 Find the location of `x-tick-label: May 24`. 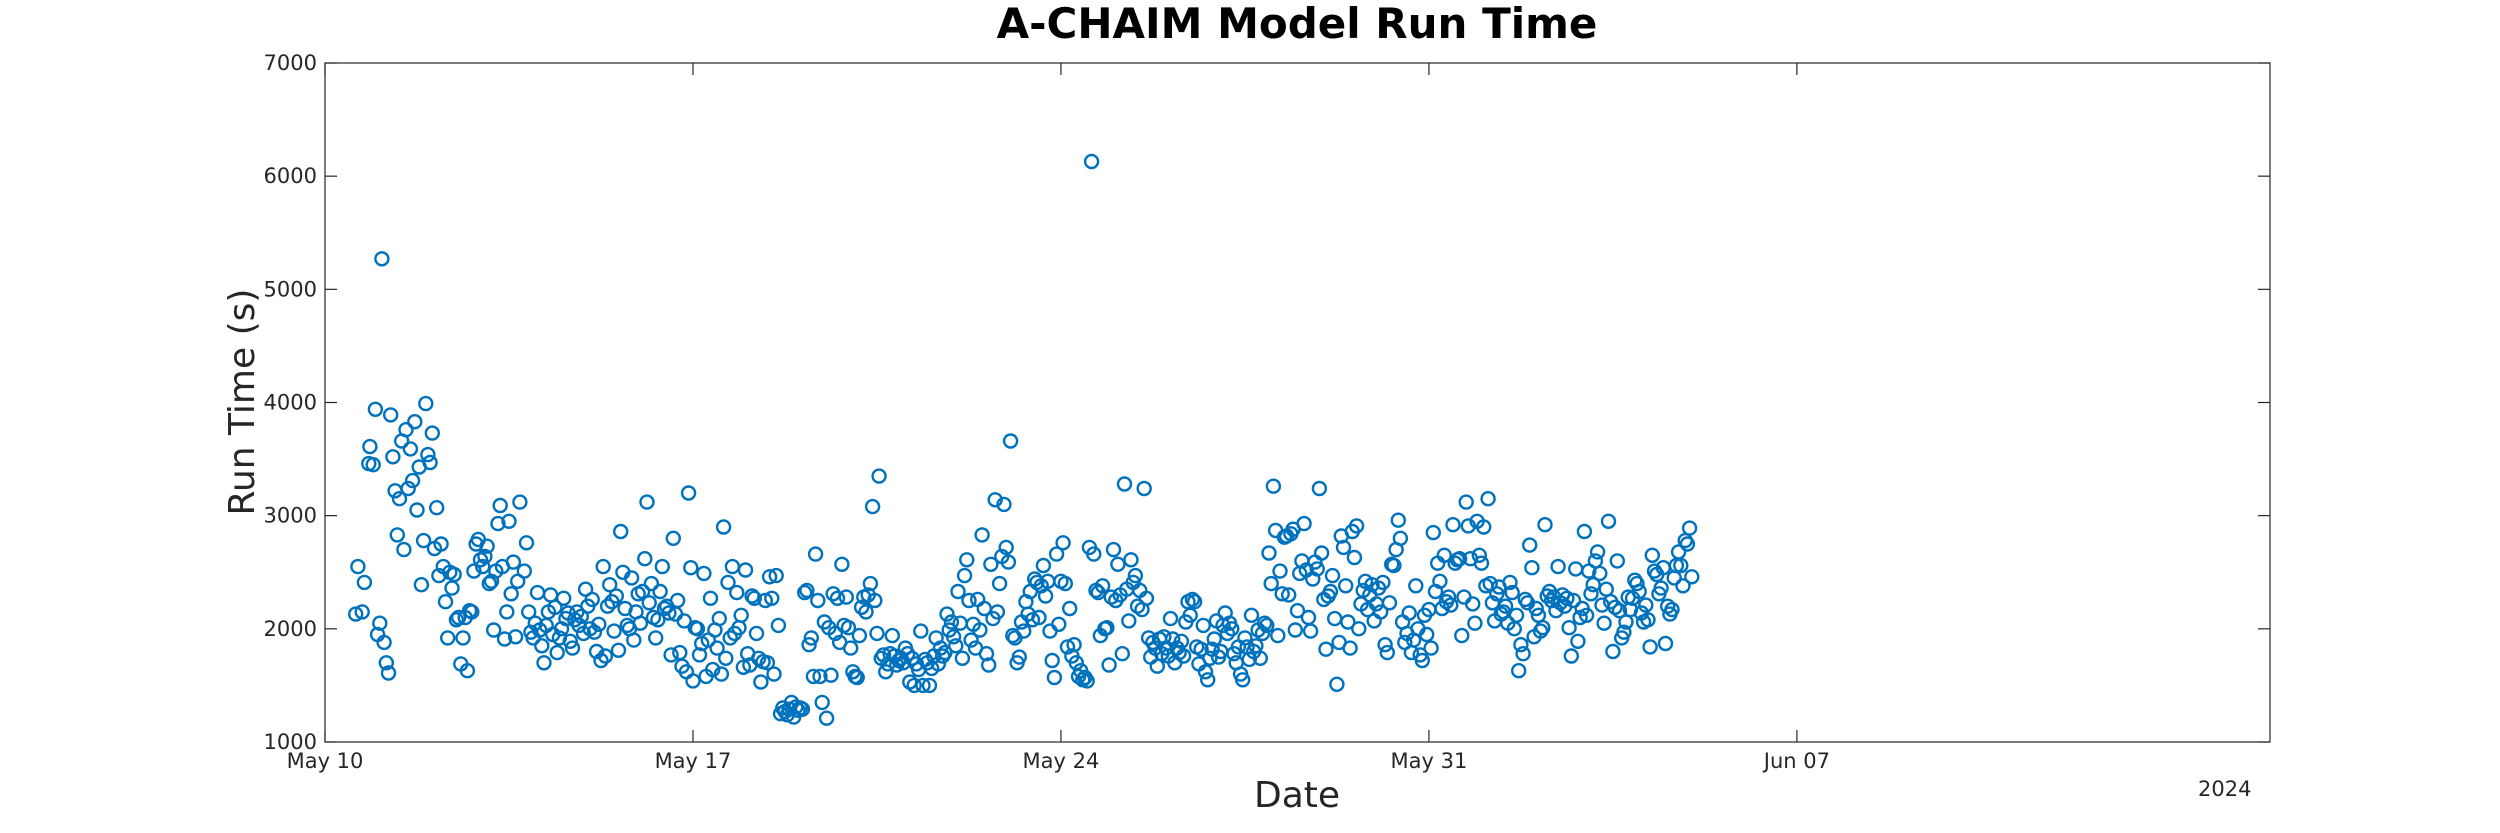

x-tick-label: May 24 is located at coordinates (1061, 761).